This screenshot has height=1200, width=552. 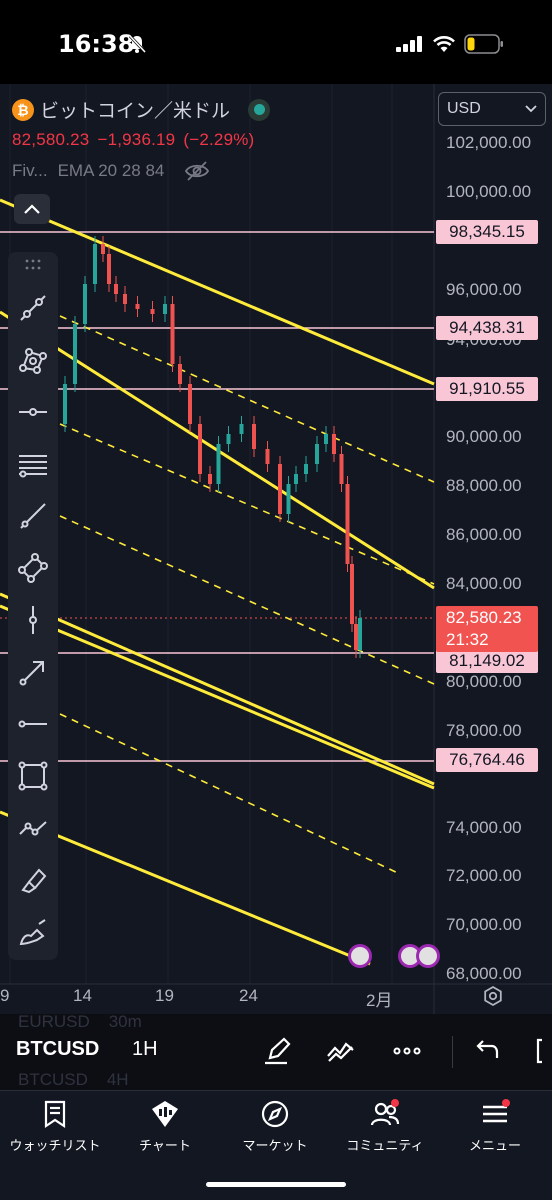 What do you see at coordinates (493, 996) in the screenshot?
I see `gear-icon` at bounding box center [493, 996].